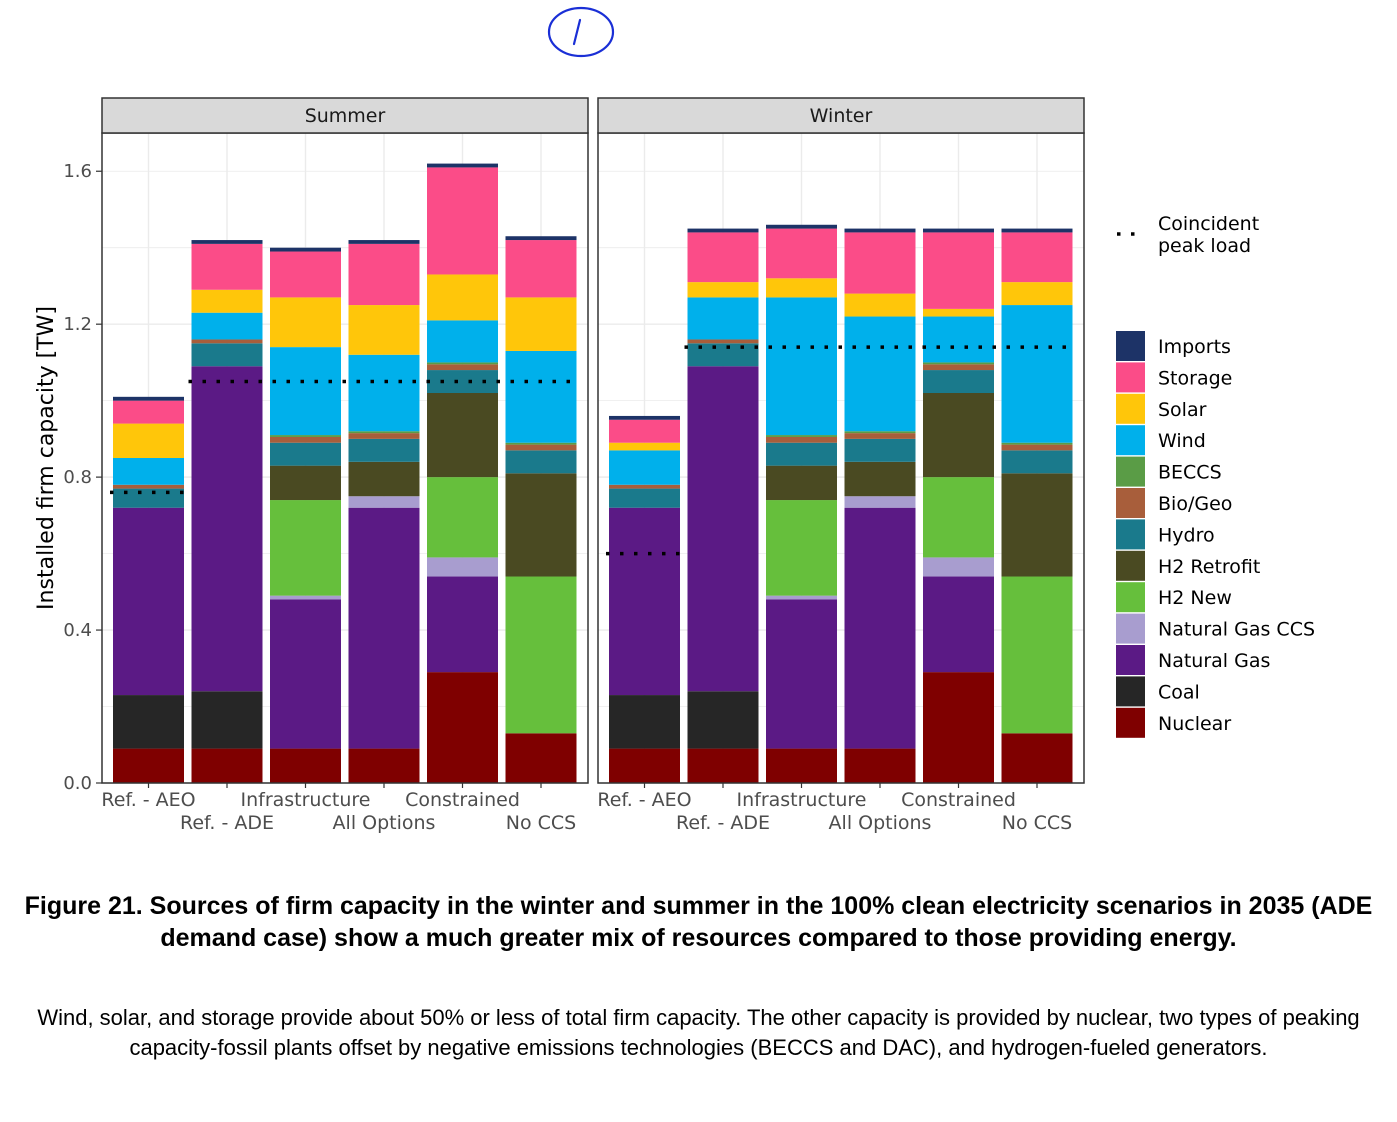 This screenshot has width=1397, height=1122. Describe the element at coordinates (1195, 504) in the screenshot. I see `legend-label: Bio/Geo` at that location.